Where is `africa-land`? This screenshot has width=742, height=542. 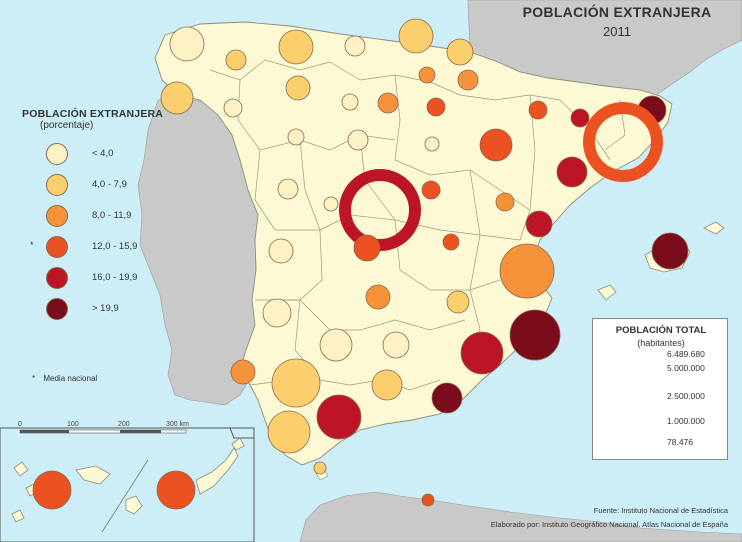 africa-land is located at coordinates (520, 516).